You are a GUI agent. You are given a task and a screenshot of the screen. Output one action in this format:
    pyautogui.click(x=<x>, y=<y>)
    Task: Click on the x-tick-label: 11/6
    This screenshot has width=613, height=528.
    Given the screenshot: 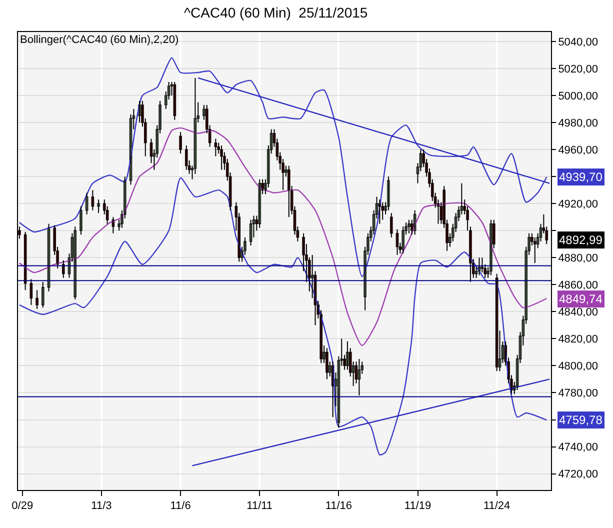 What is the action you would take?
    pyautogui.click(x=180, y=506)
    